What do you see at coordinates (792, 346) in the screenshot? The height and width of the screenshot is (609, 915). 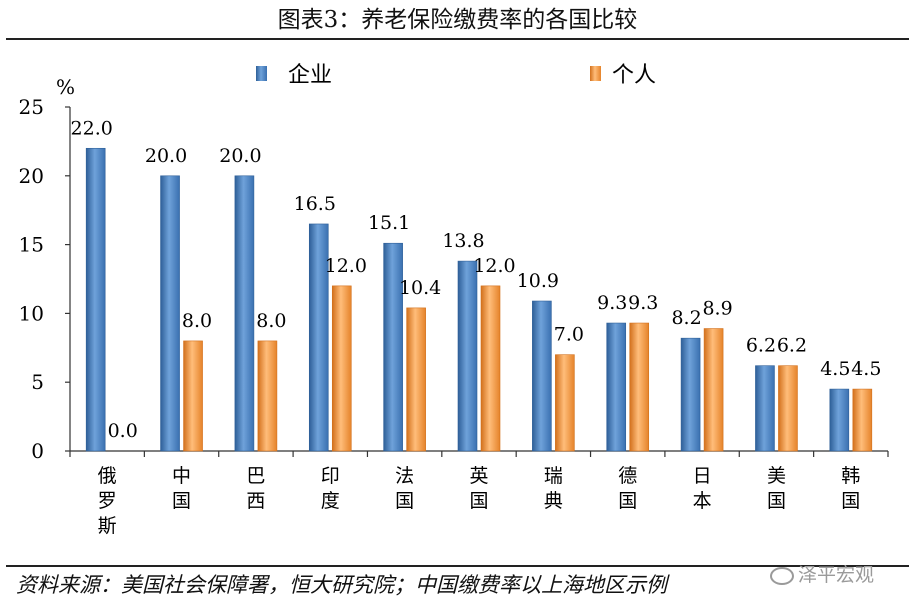 I see `data-label-individual: 6.2` at bounding box center [792, 346].